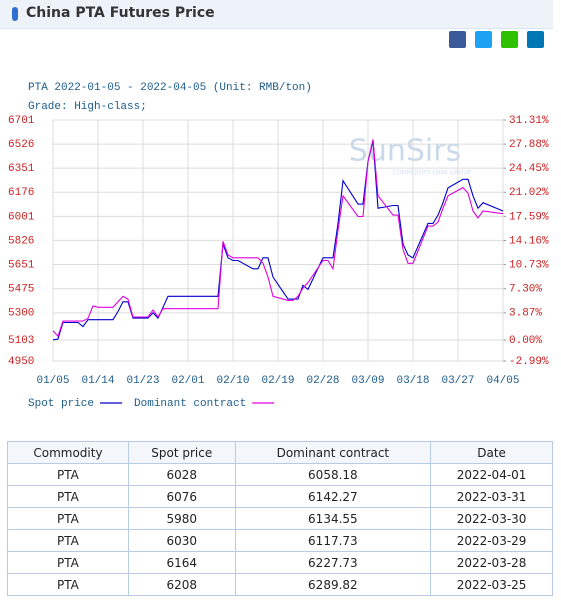 This screenshot has height=602, width=561. I want to click on y-tick-label: 5826, so click(21, 241).